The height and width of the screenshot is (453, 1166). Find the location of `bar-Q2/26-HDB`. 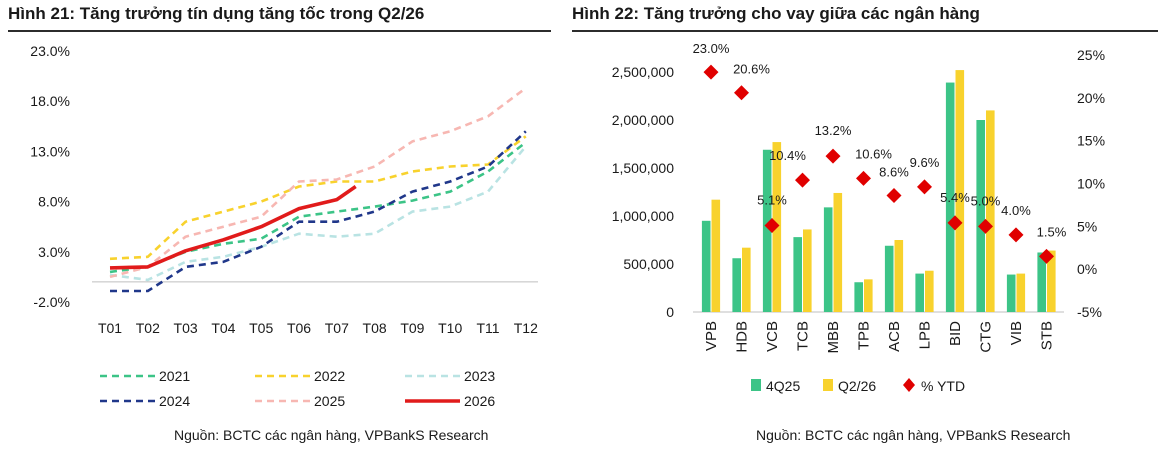

bar-Q2/26-HDB is located at coordinates (746, 279).